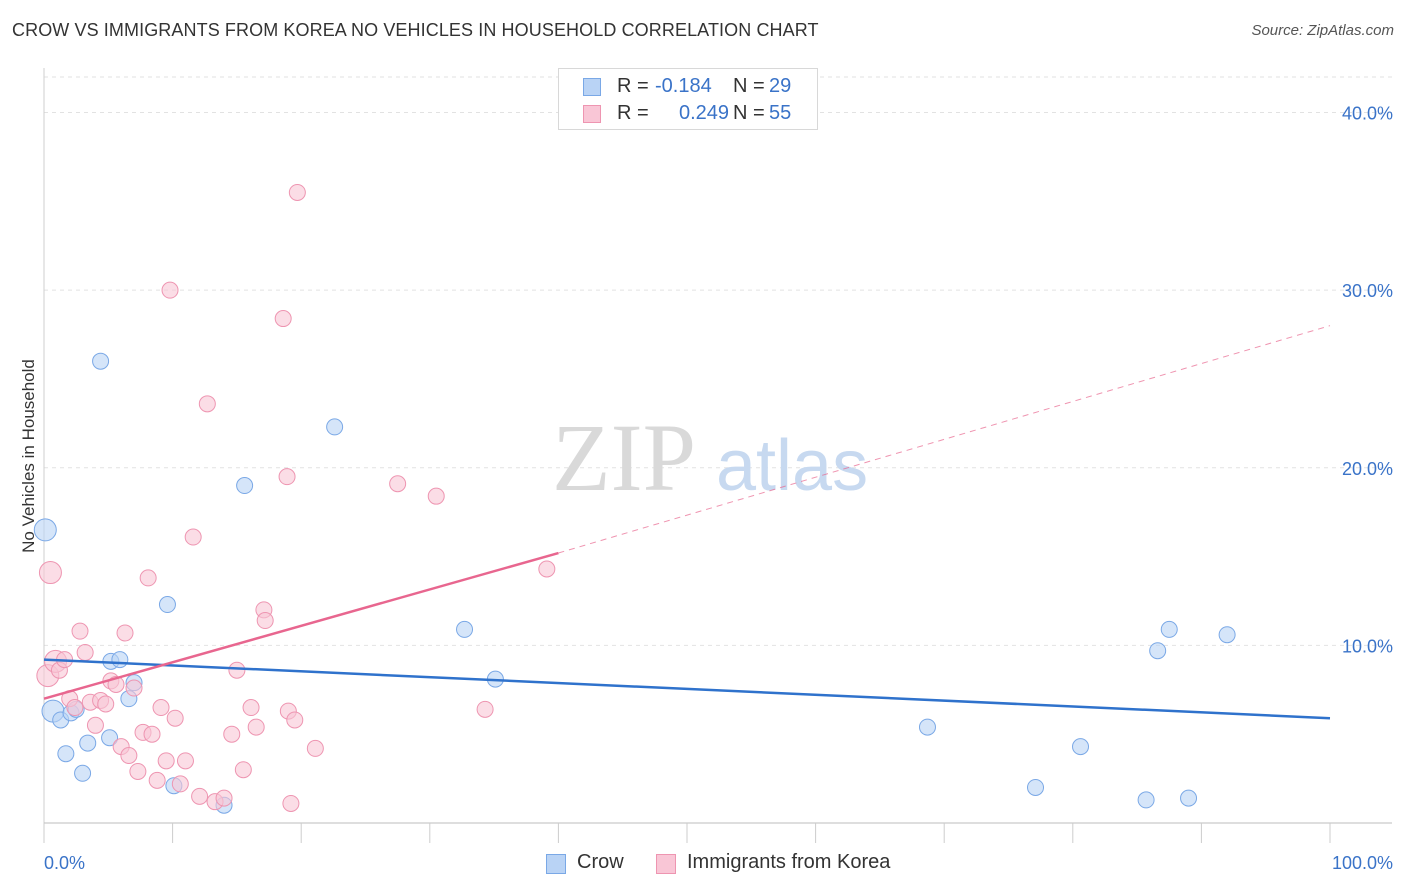 This screenshot has width=1406, height=892. I want to click on legend-r-value-korea: 0.249, so click(704, 113).